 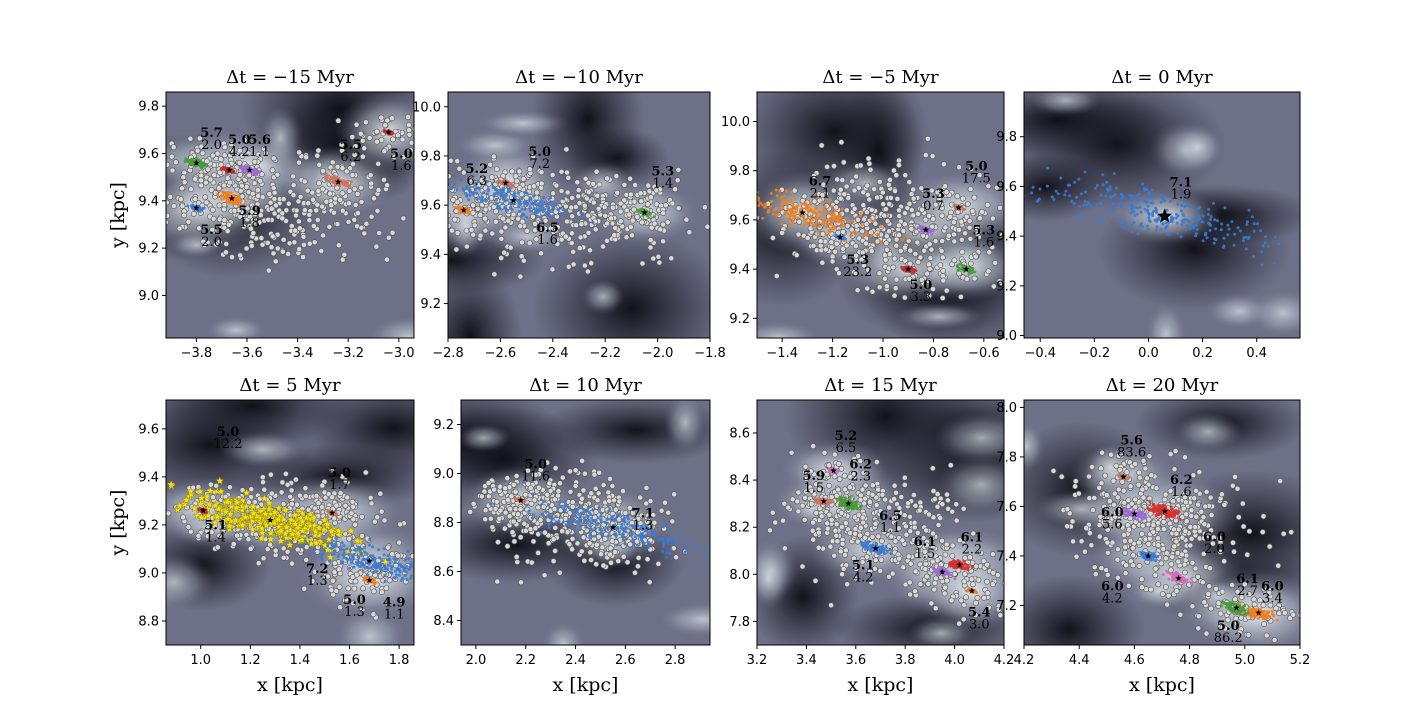 What do you see at coordinates (430, 304) in the screenshot?
I see `y-tick-label: 9.2` at bounding box center [430, 304].